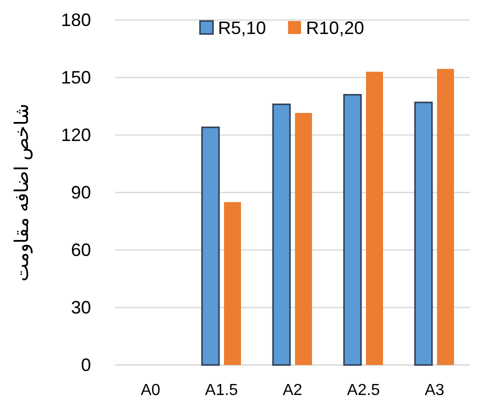  Describe the element at coordinates (80, 250) in the screenshot. I see `y-tick-label: 60` at that location.